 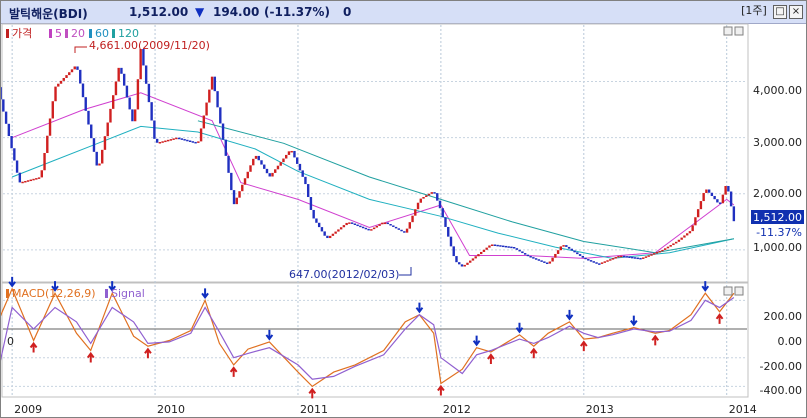 What do you see at coordinates (72, 33) in the screenshot?
I see `price-legend: 가격 5 20 60 120` at bounding box center [72, 33].